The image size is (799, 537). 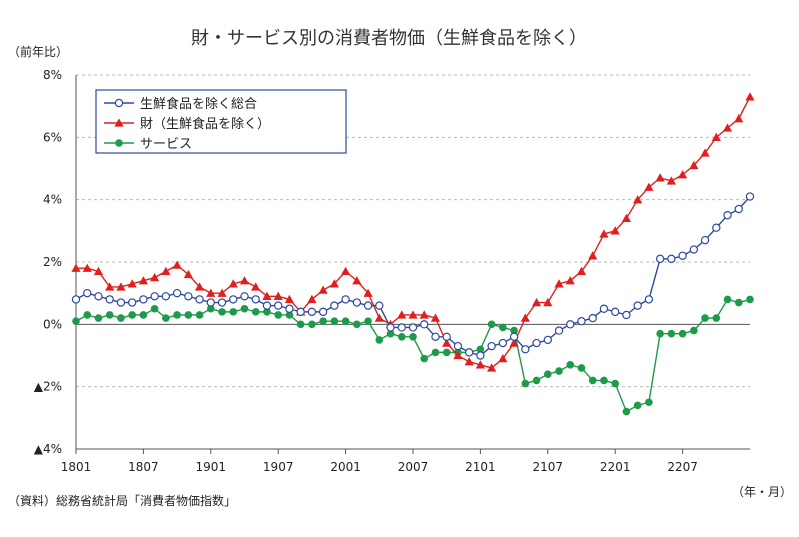 I want to click on y-tick-label: 4%, so click(x=52, y=200).